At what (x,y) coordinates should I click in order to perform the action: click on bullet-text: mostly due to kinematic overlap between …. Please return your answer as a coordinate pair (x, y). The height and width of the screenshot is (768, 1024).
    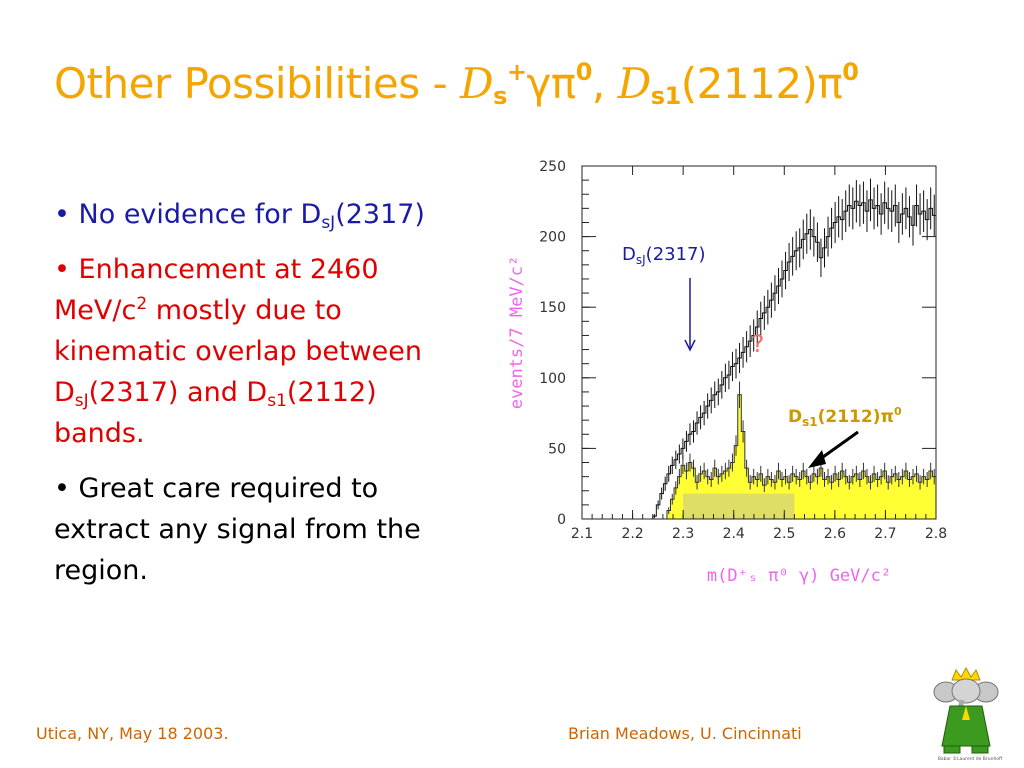
    Looking at the image, I should click on (238, 351).